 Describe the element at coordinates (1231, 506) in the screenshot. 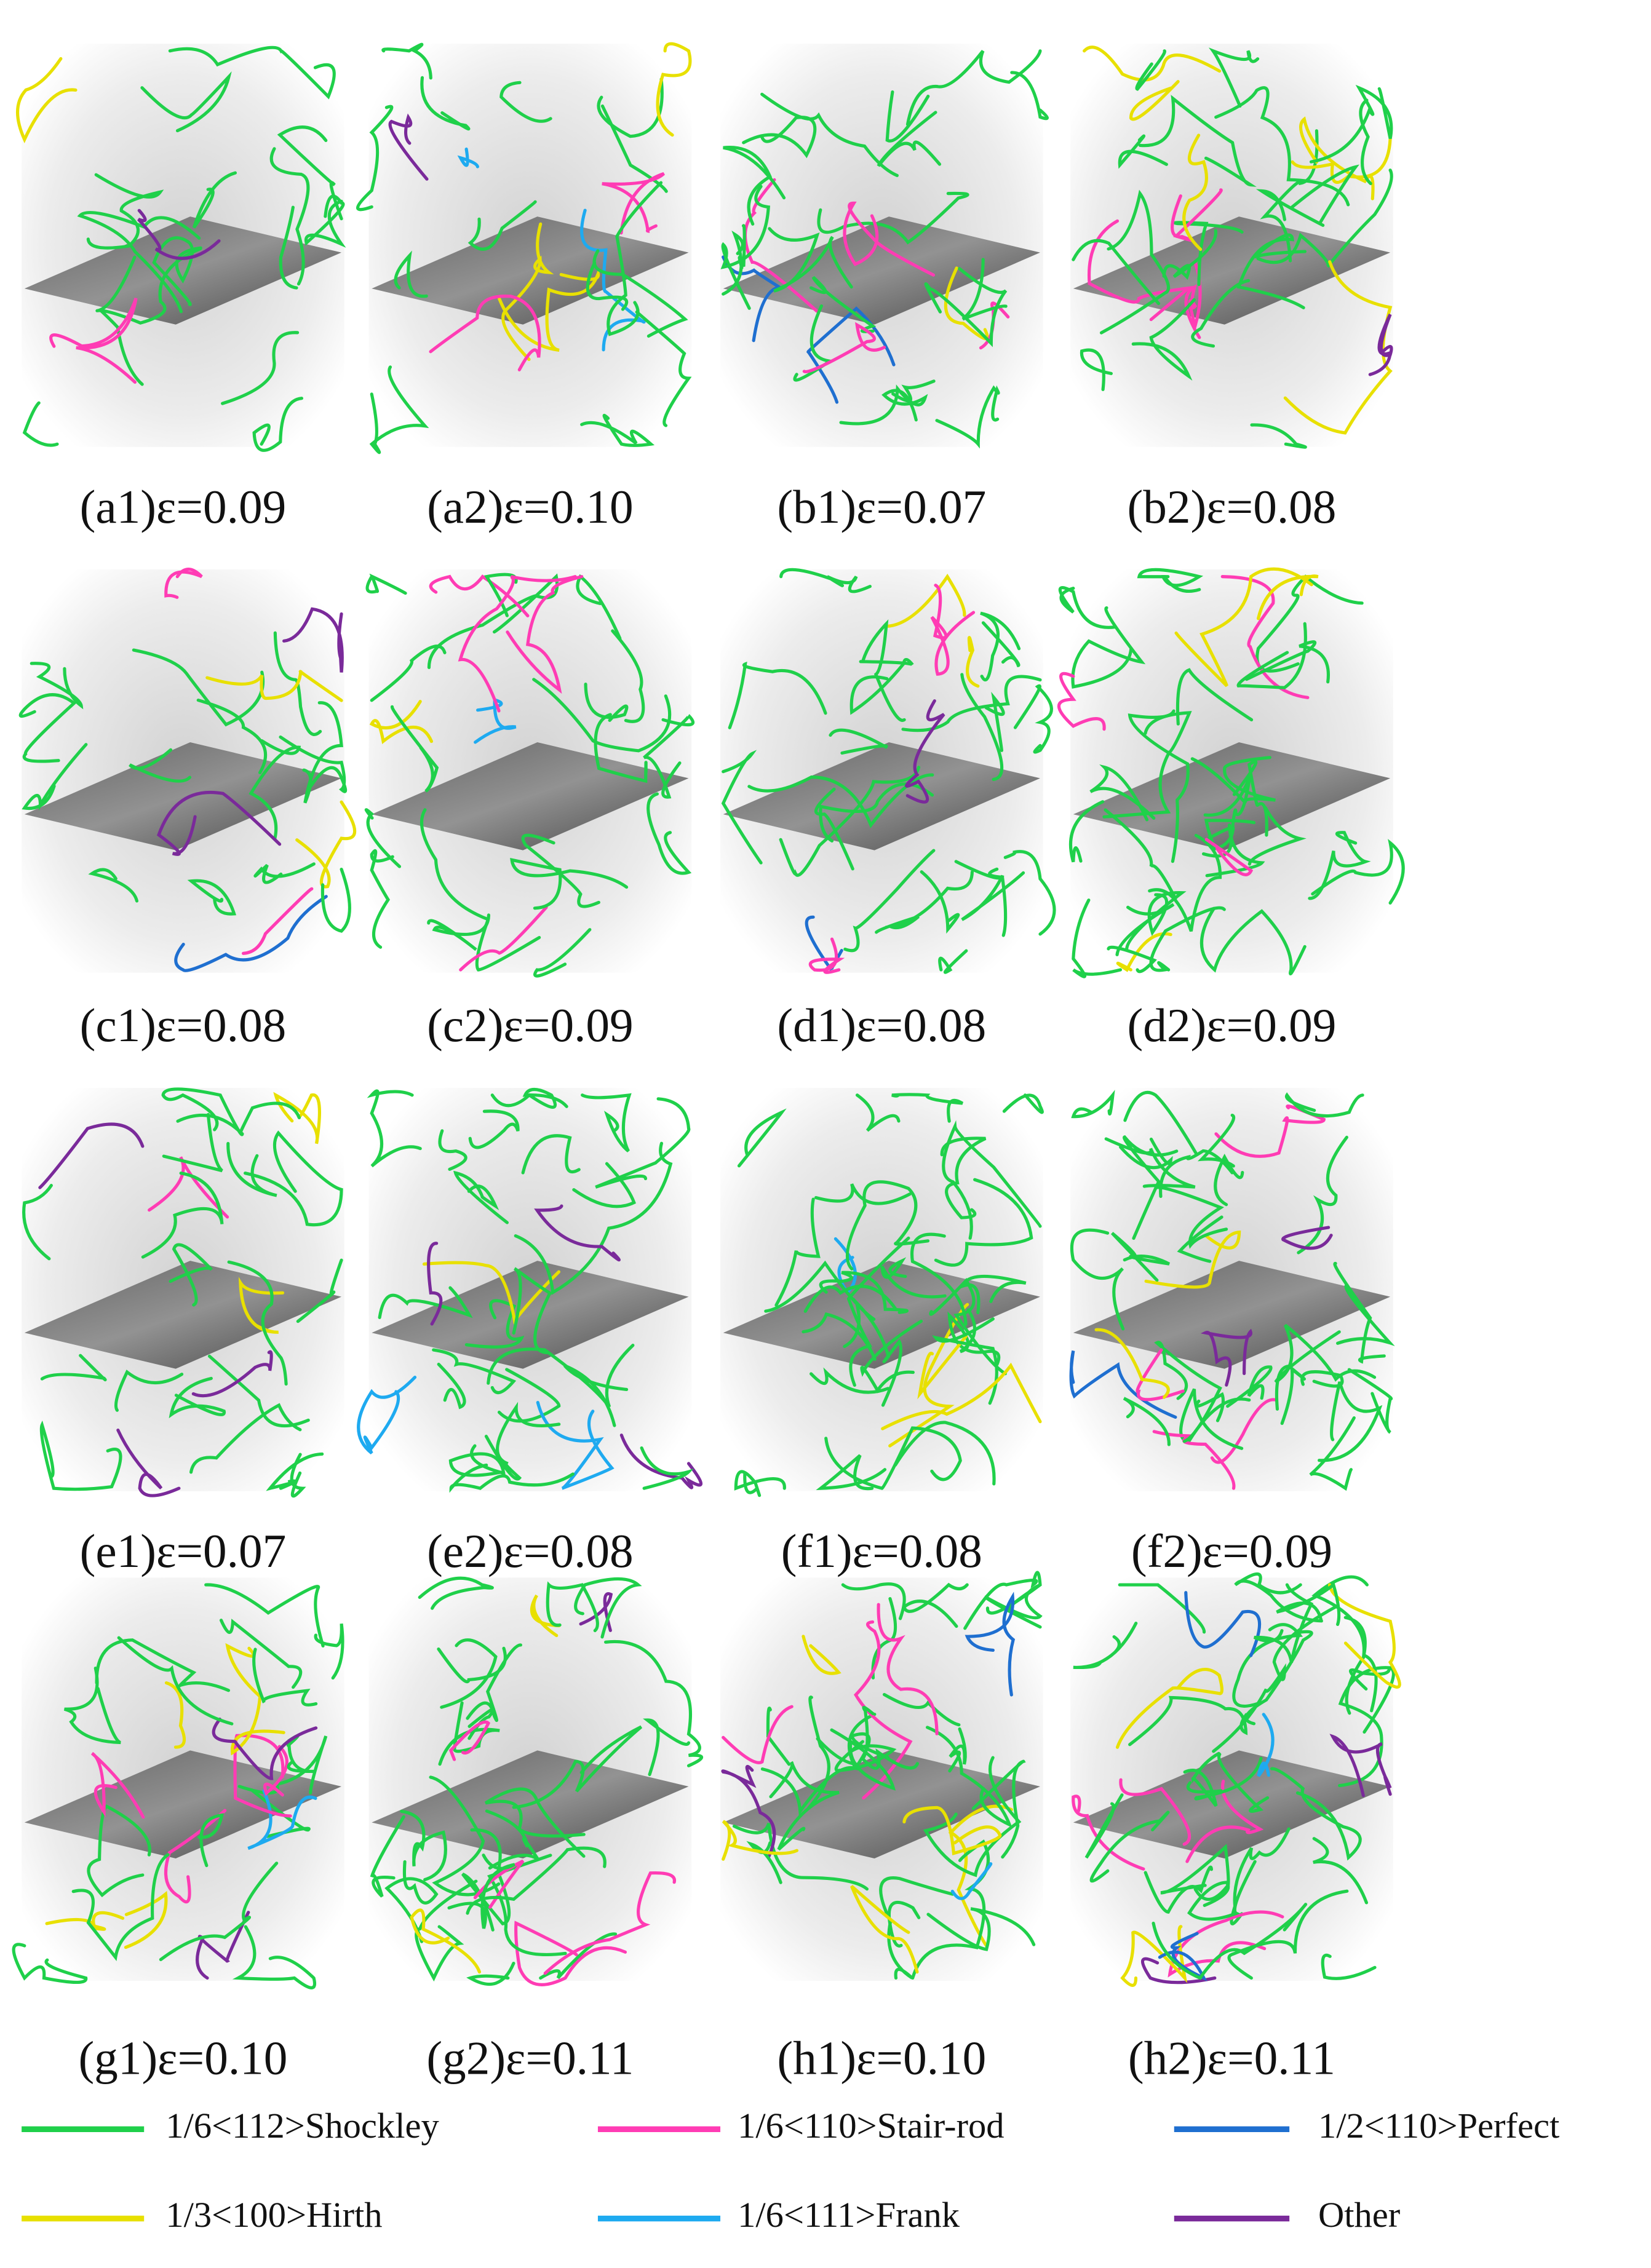

I see `panel-label: (b2)ε=0.08` at that location.